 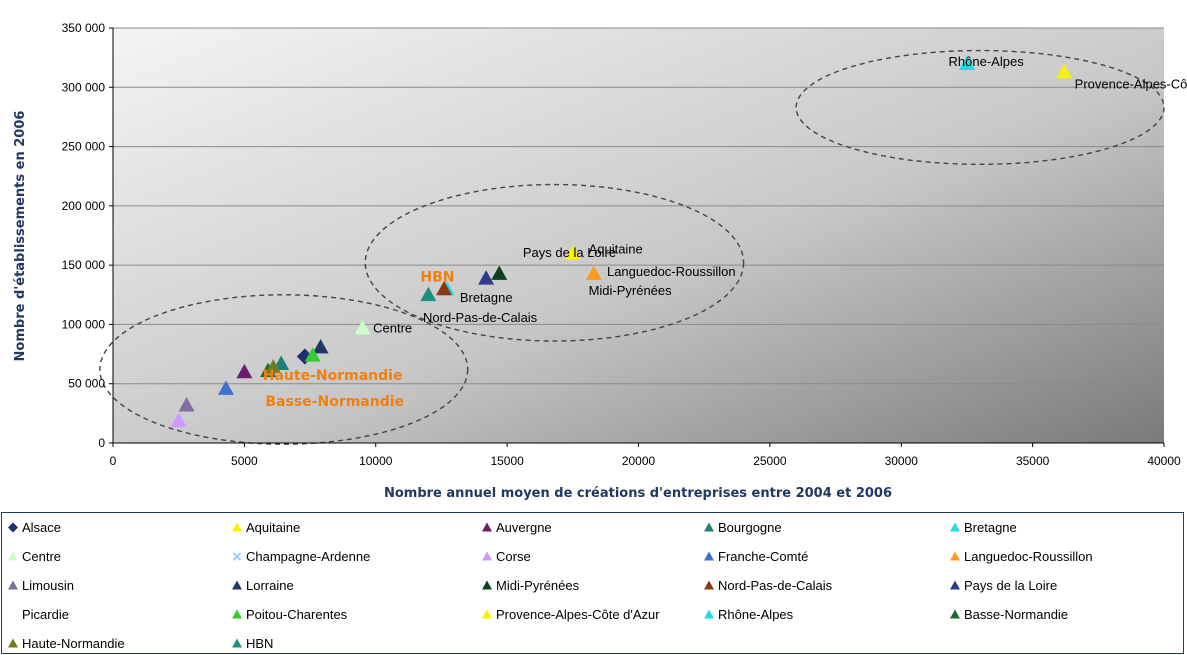 I want to click on legend-label: Bourgogne, so click(x=750, y=527).